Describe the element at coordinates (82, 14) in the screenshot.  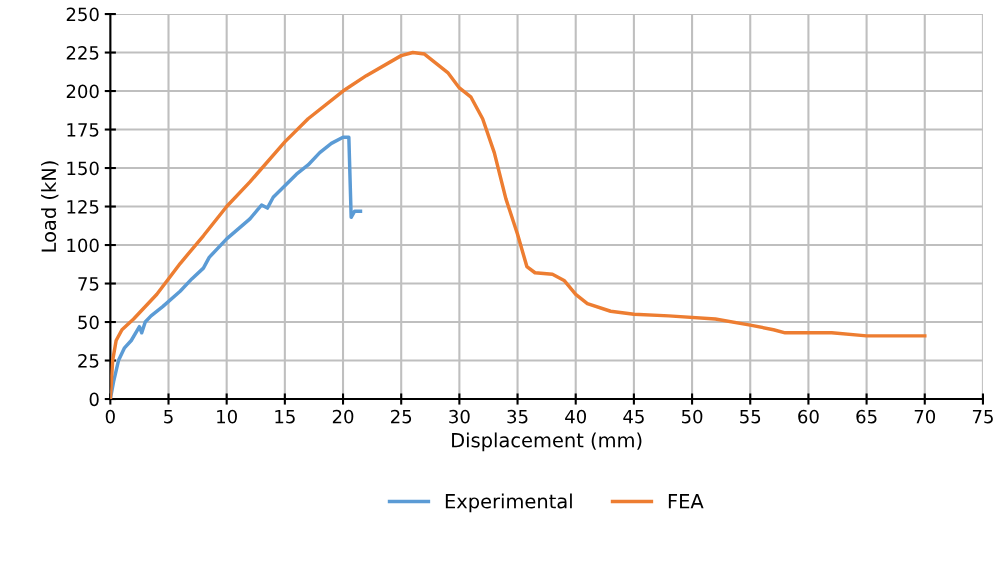
I see `y-tick-label: 250` at that location.